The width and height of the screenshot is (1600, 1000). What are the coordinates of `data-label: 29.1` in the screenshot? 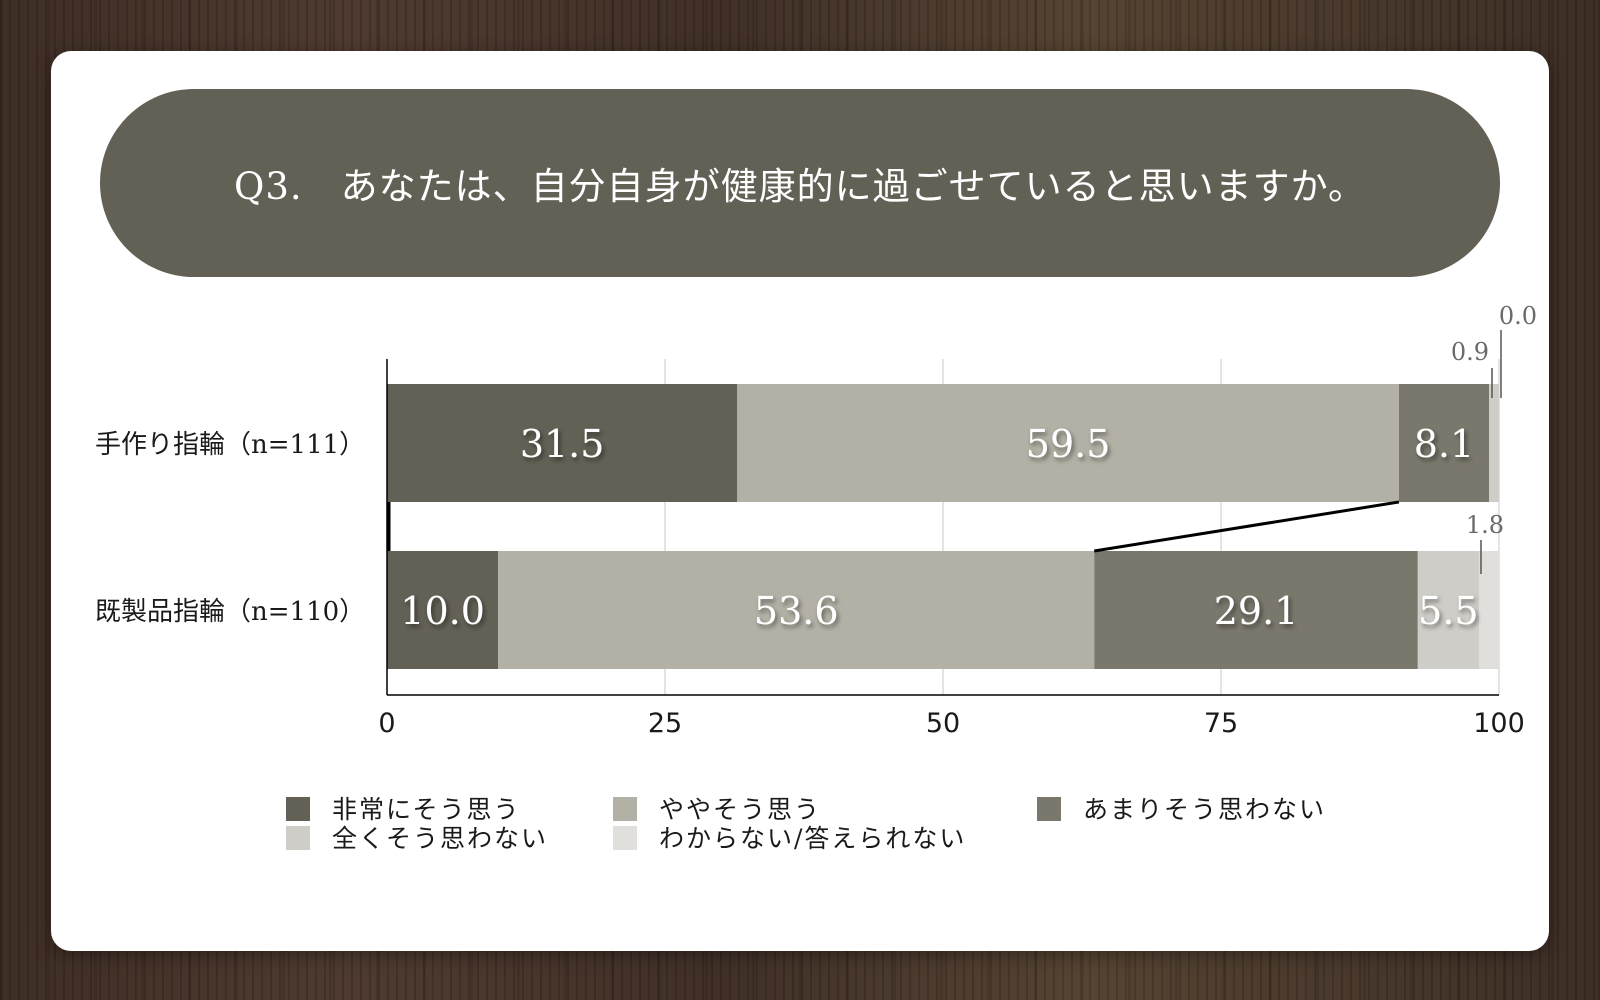 It's located at (1256, 611).